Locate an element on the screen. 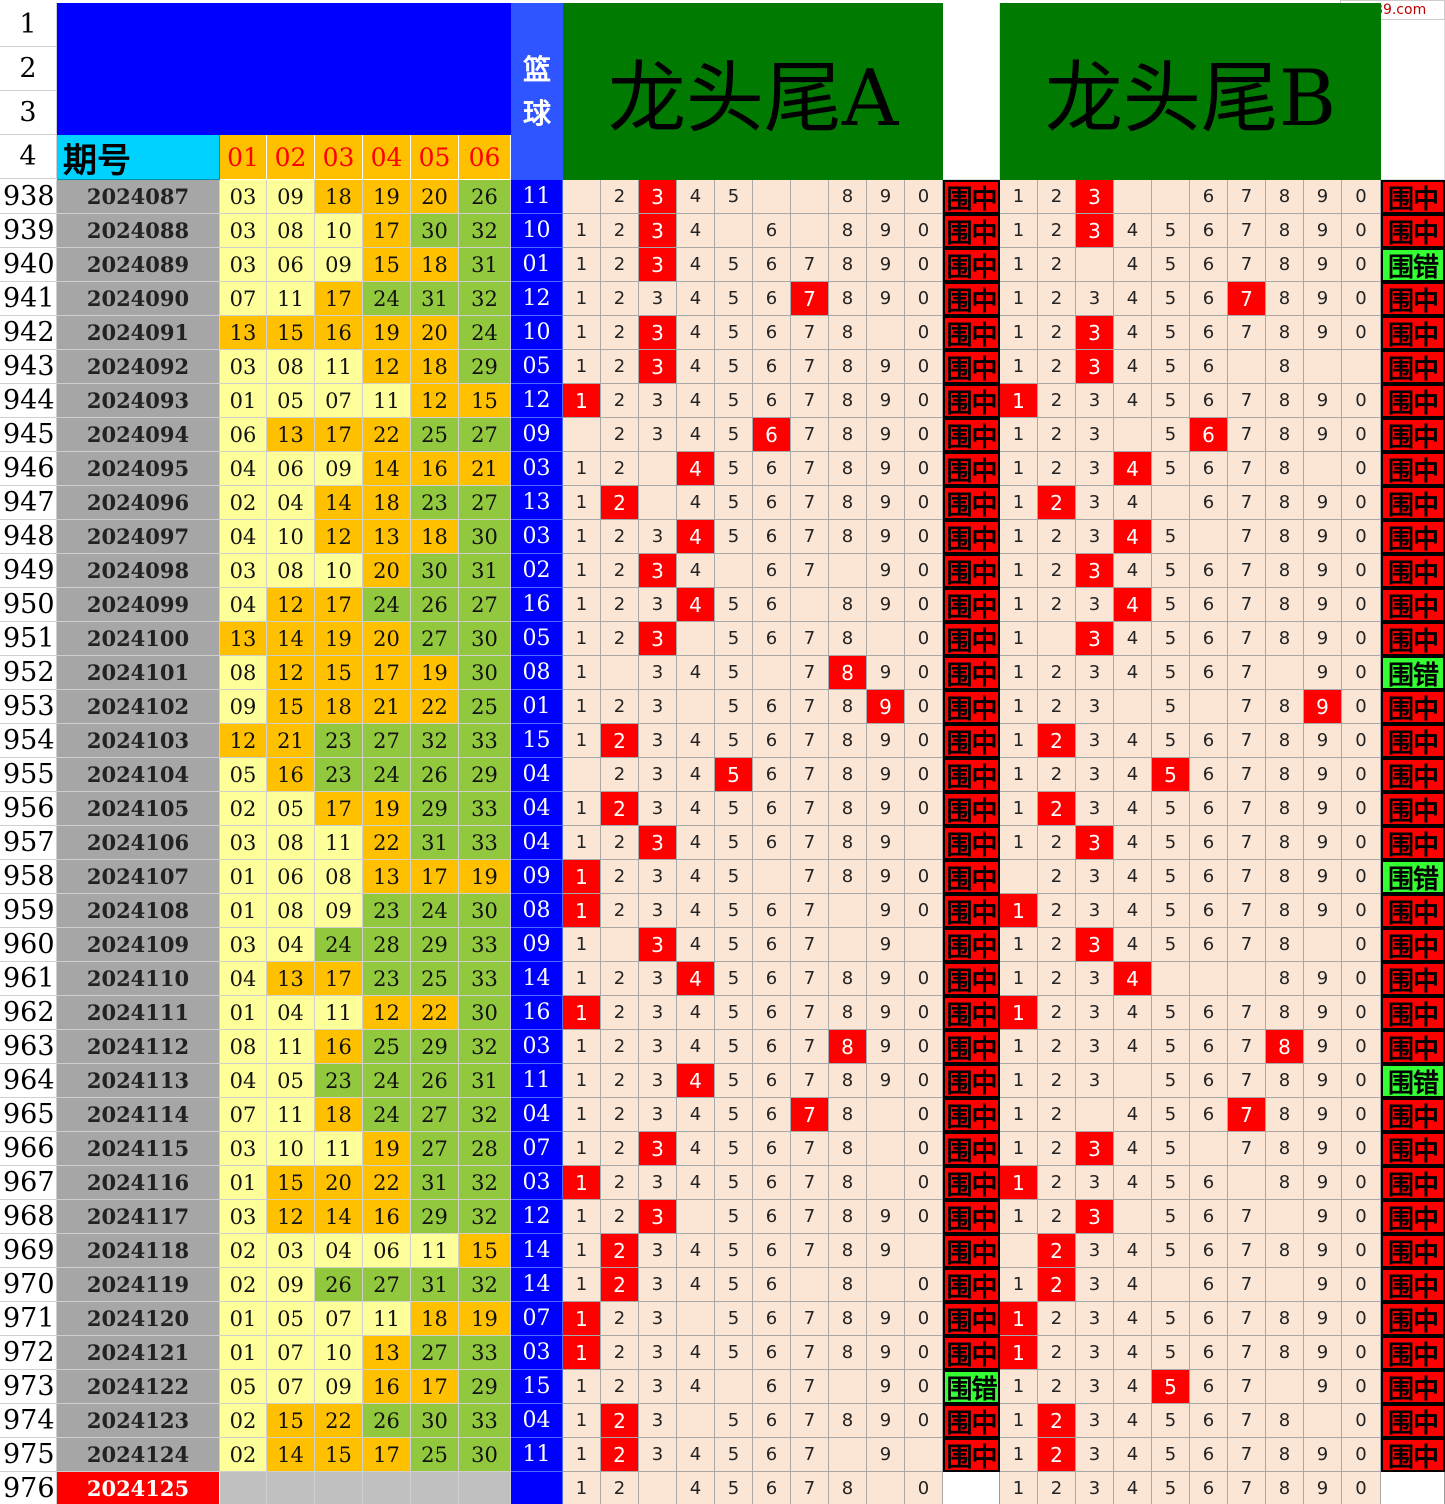  ball-number: 02 is located at coordinates (243, 1455).